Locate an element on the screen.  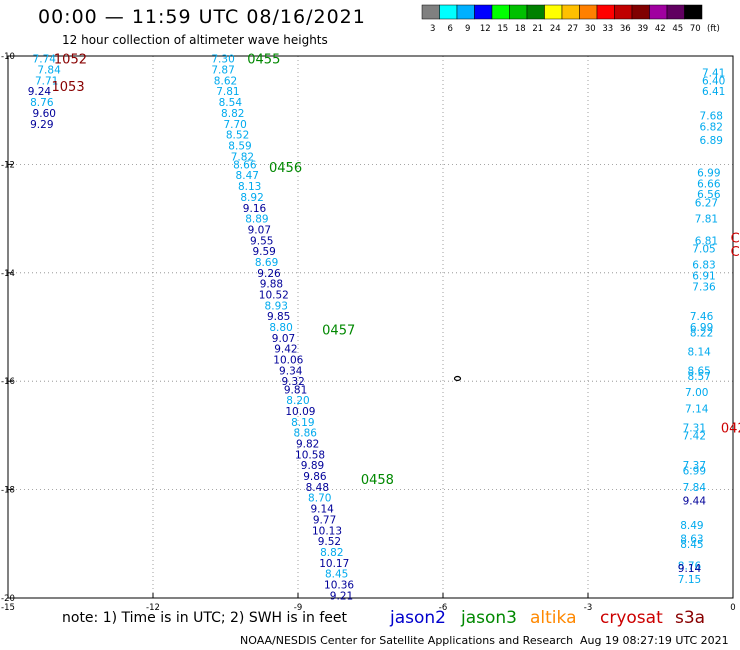
swh-value-right-track: 9.44 is located at coordinates (695, 501).